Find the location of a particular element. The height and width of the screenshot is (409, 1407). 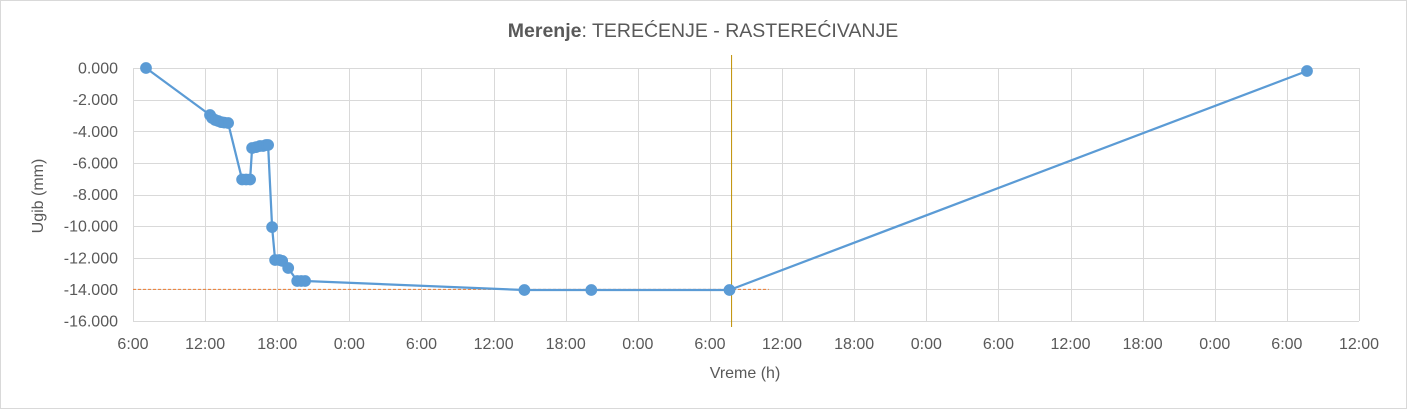

chart-title: Merenje: TEREĆENJE - RASTEREĆIVANJE is located at coordinates (703, 30).